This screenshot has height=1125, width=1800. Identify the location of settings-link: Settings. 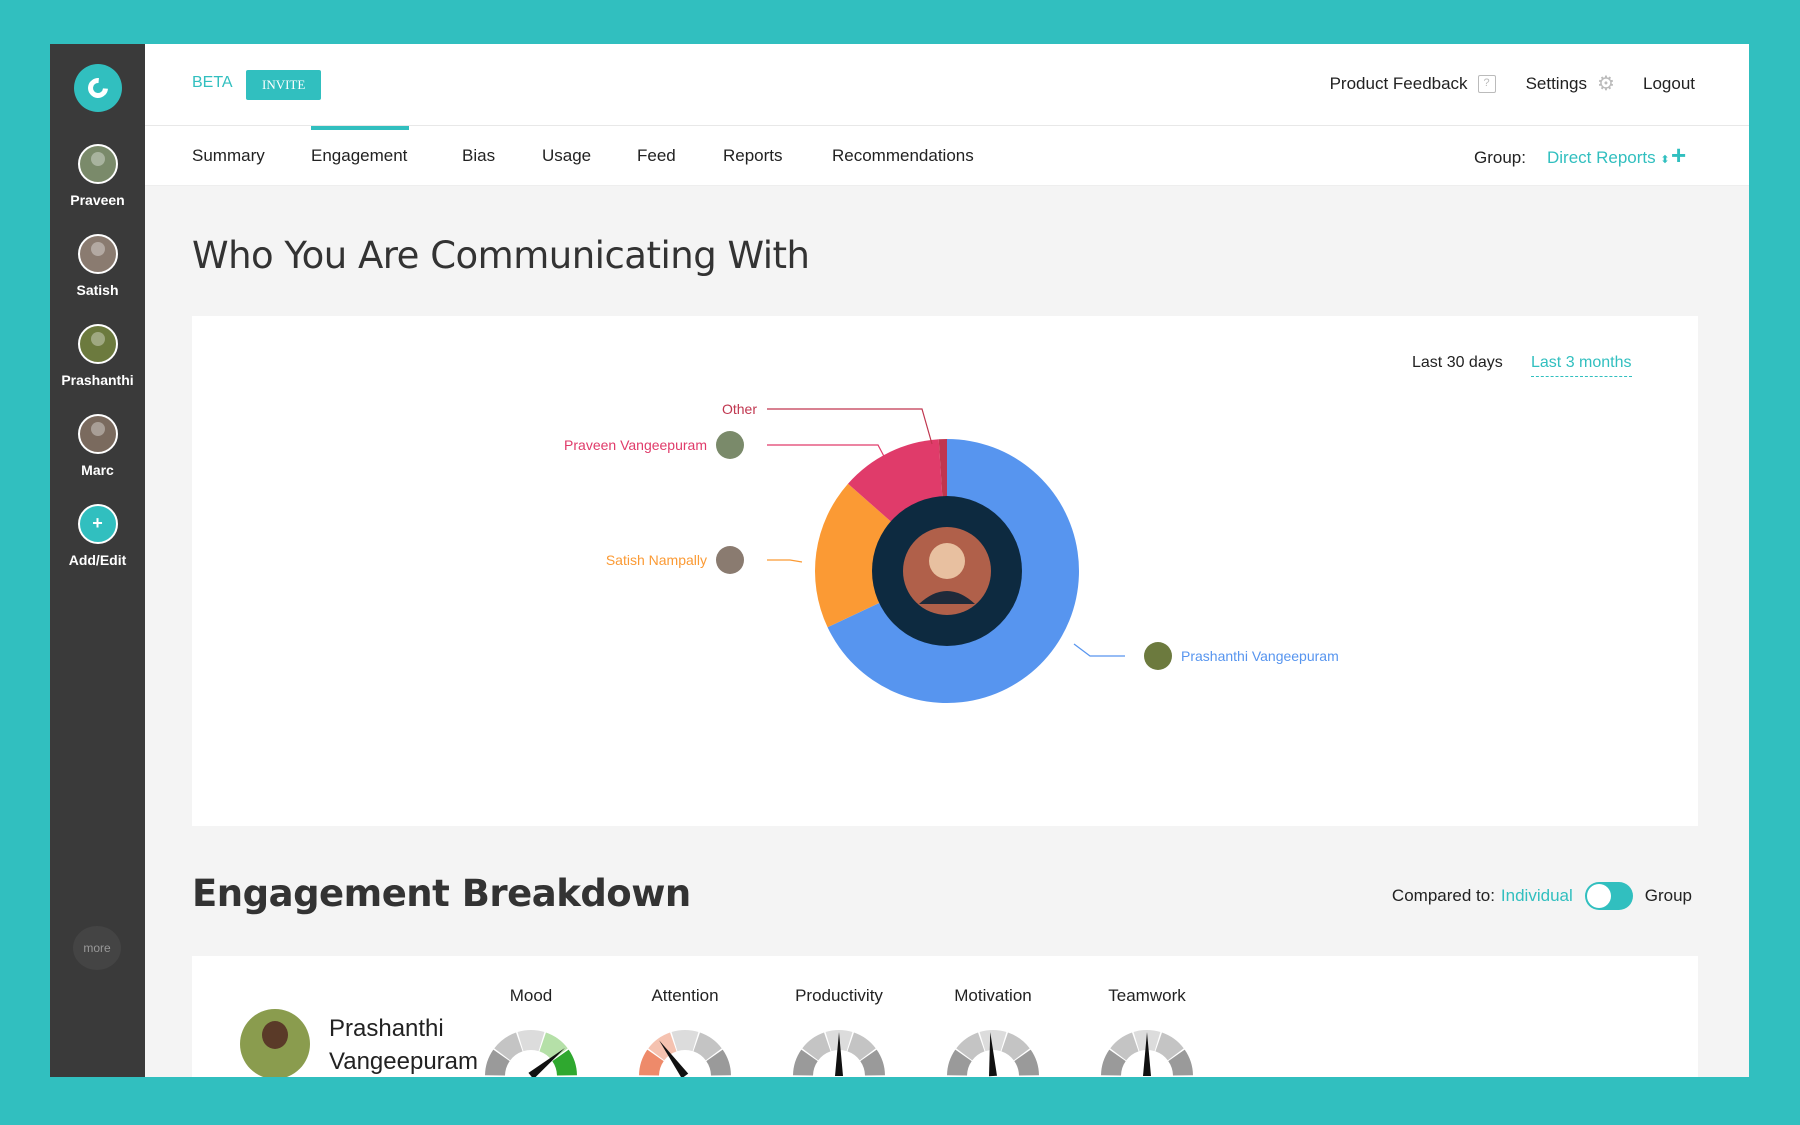
(1556, 83).